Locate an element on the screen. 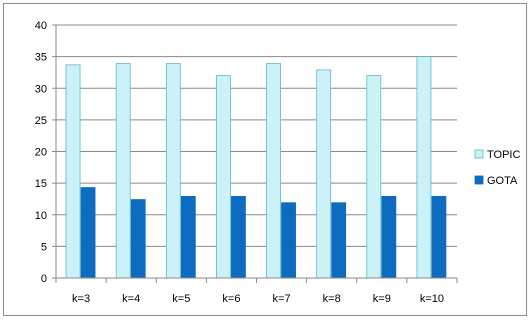  y-tick-label: 15 is located at coordinates (41, 184).